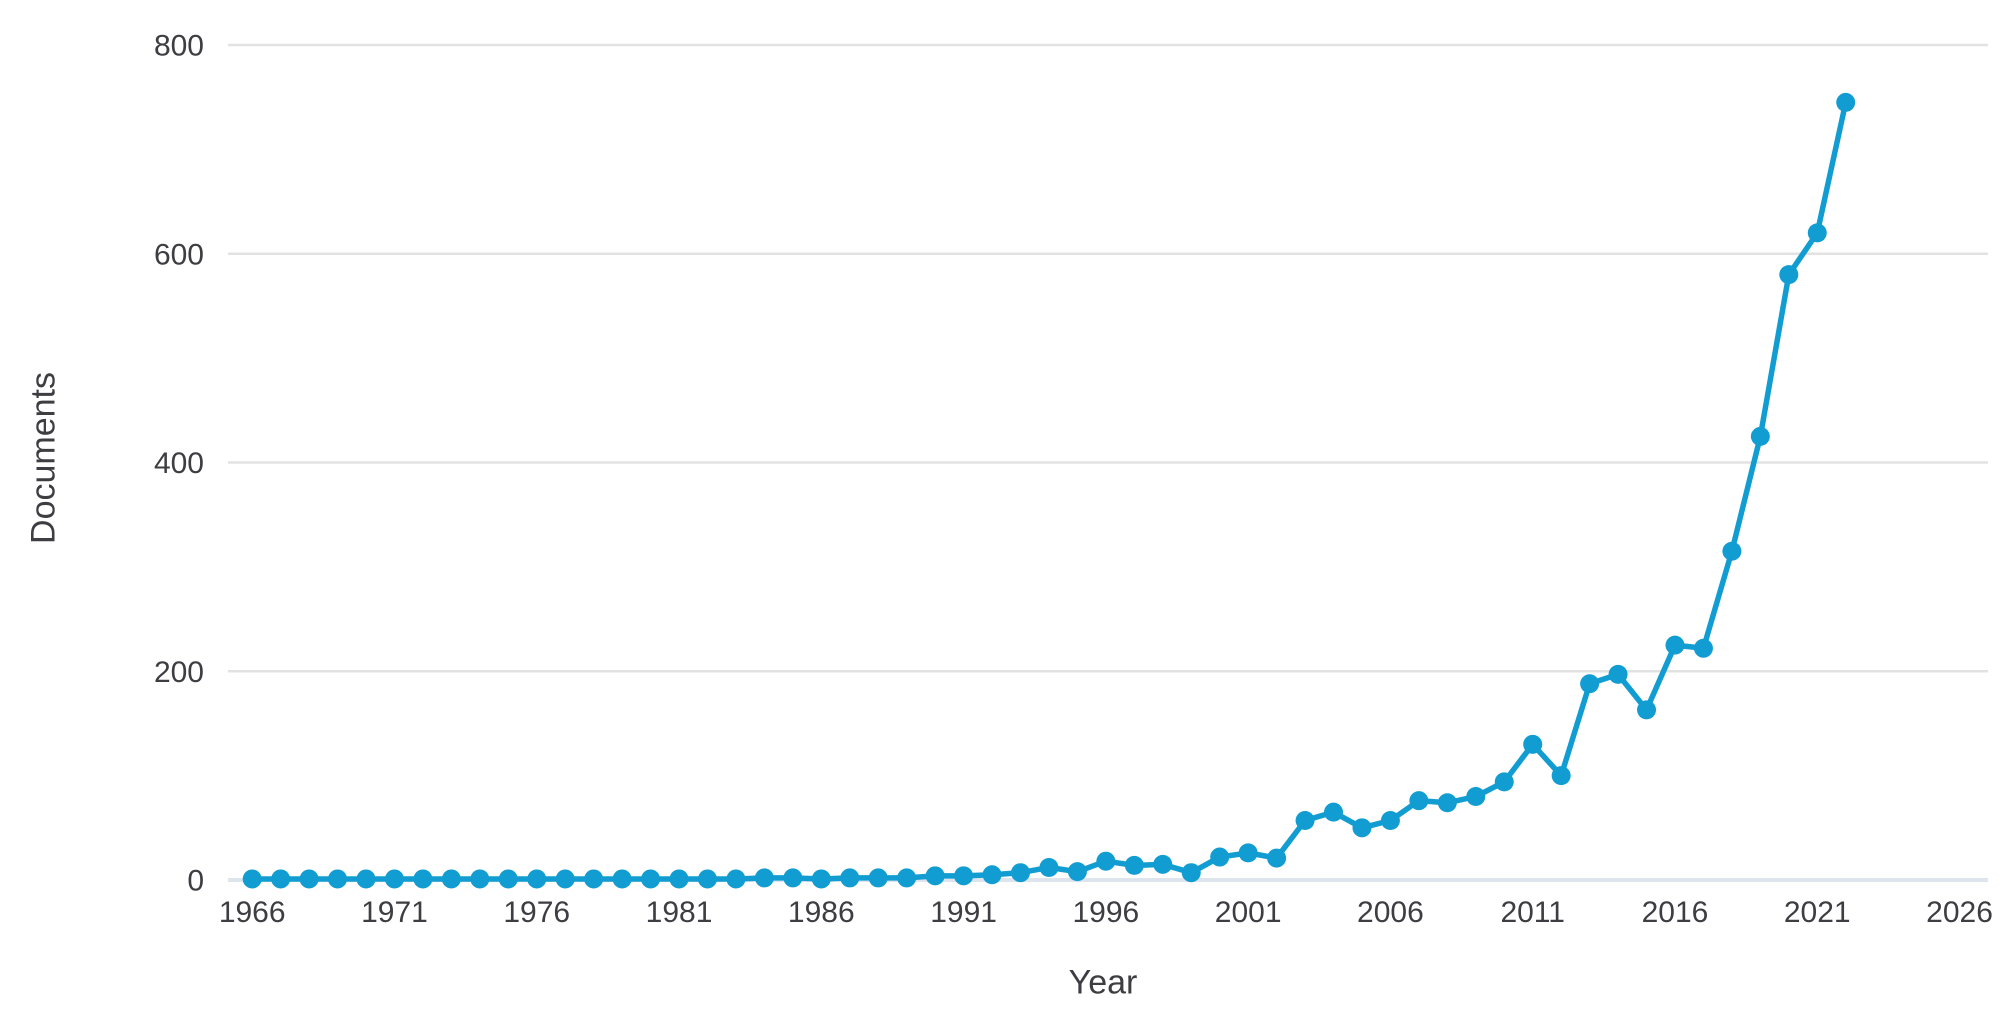  Describe the element at coordinates (1103, 982) in the screenshot. I see `x-axis-title: Year` at that location.